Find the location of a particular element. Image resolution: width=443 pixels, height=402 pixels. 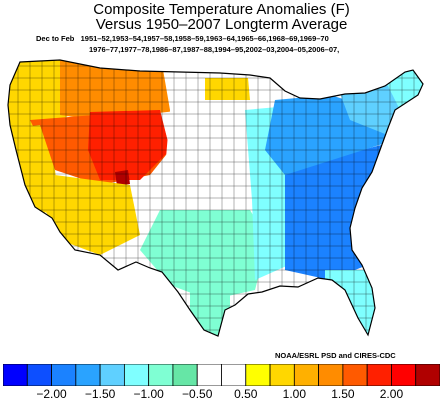

color-legend is located at coordinates (221, 375).